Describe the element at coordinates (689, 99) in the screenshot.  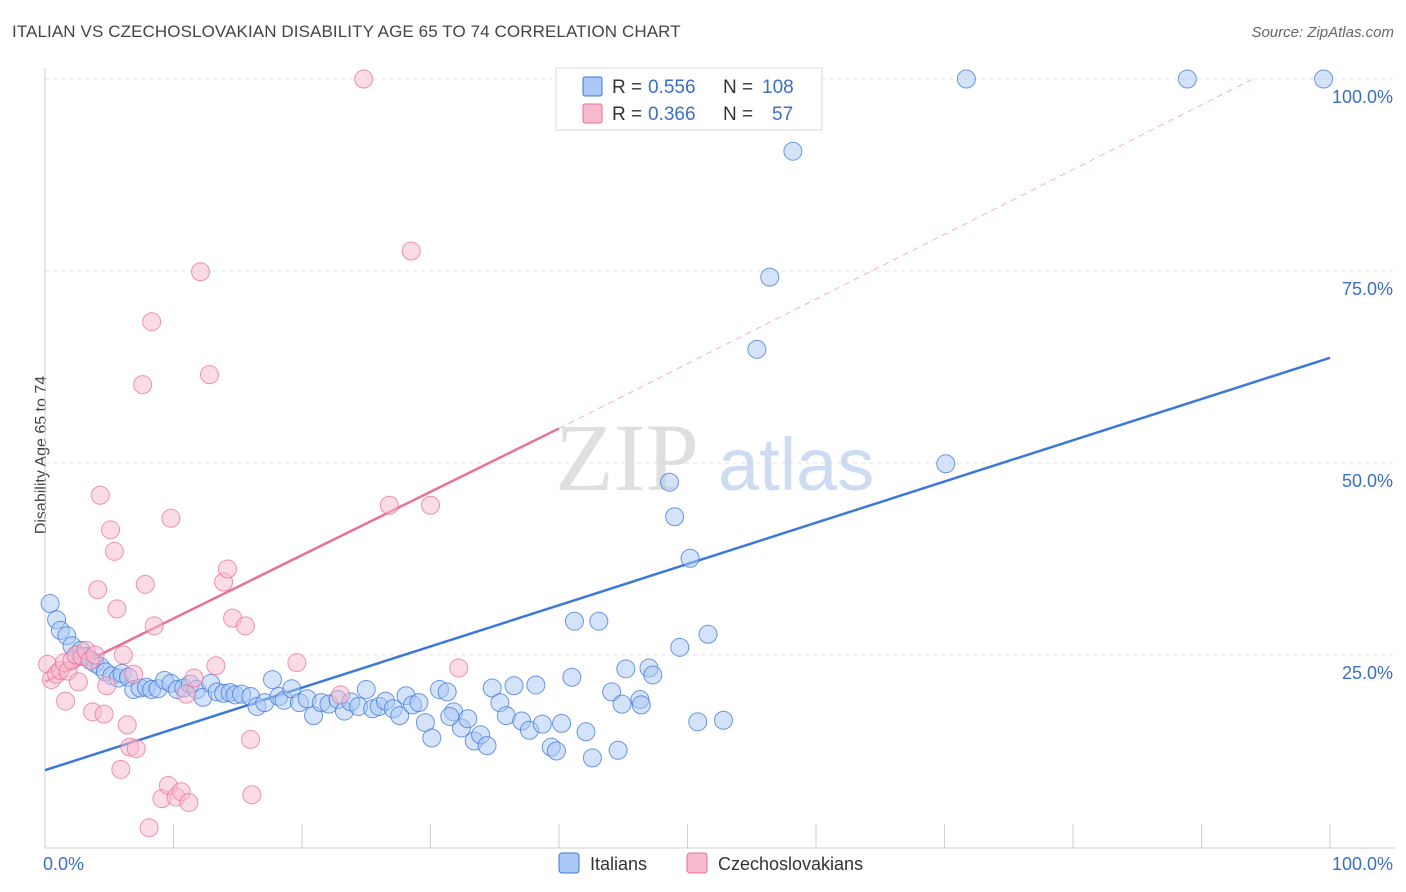
I see `stats-legend: R = 0.556 N = 108 R = 0.366 N = 57` at that location.